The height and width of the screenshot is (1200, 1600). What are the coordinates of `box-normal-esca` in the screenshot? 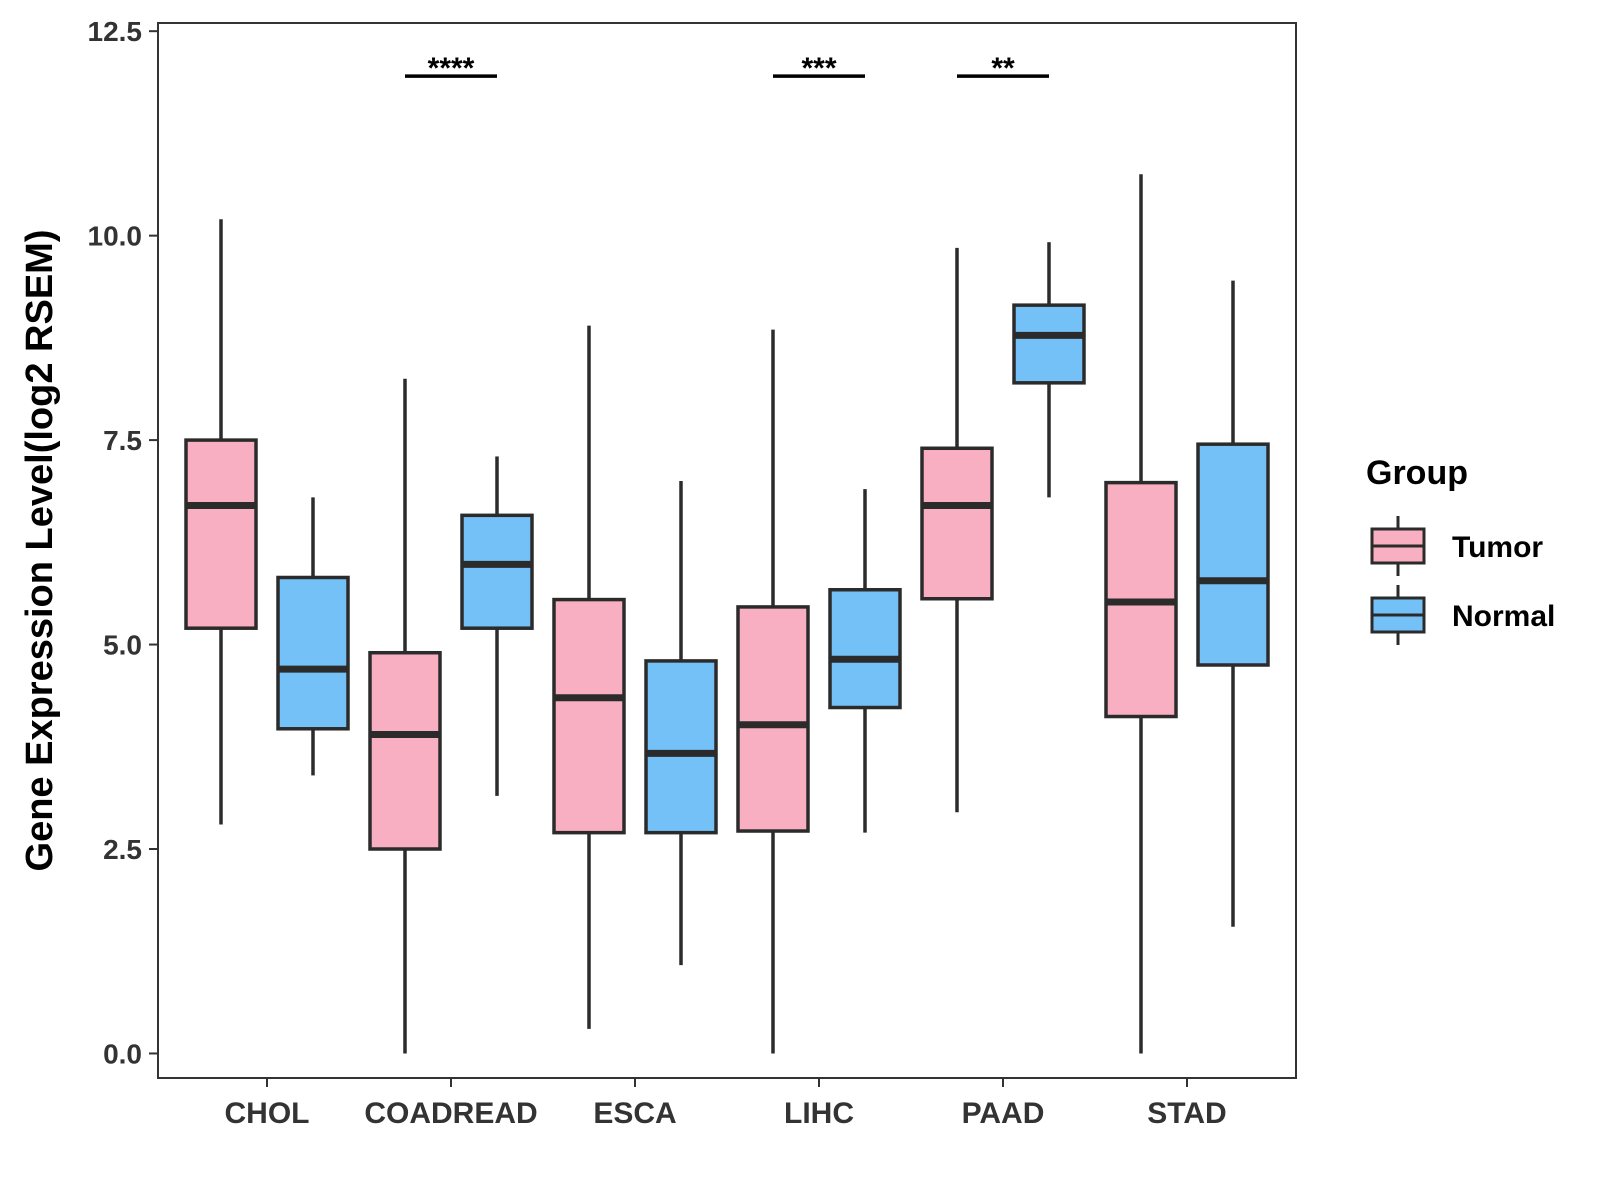 It's located at (681, 723).